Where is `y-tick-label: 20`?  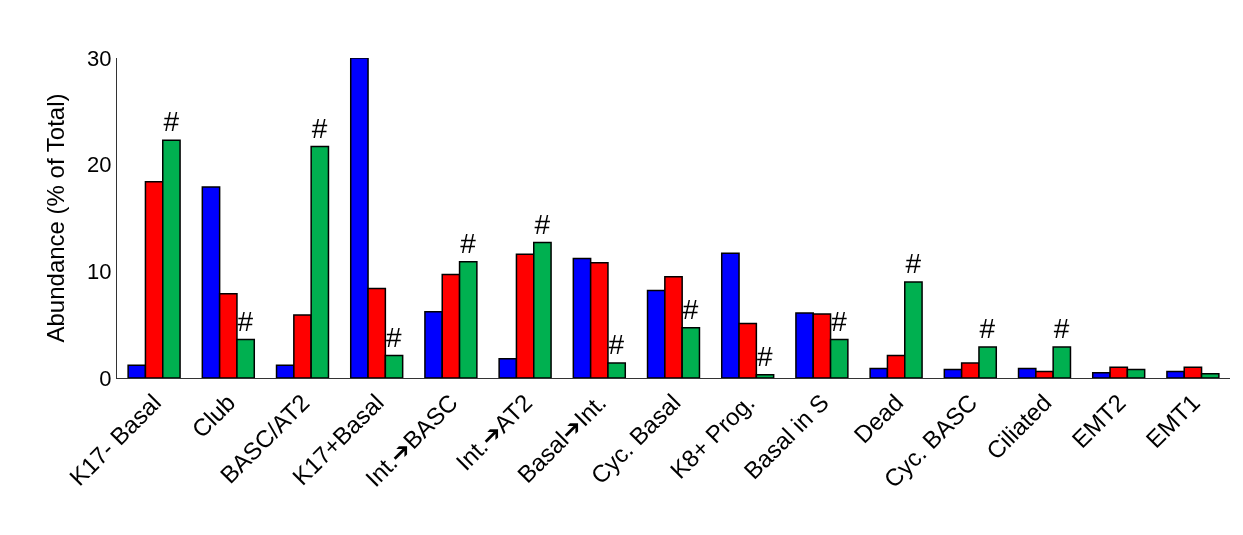 y-tick-label: 20 is located at coordinates (99, 165).